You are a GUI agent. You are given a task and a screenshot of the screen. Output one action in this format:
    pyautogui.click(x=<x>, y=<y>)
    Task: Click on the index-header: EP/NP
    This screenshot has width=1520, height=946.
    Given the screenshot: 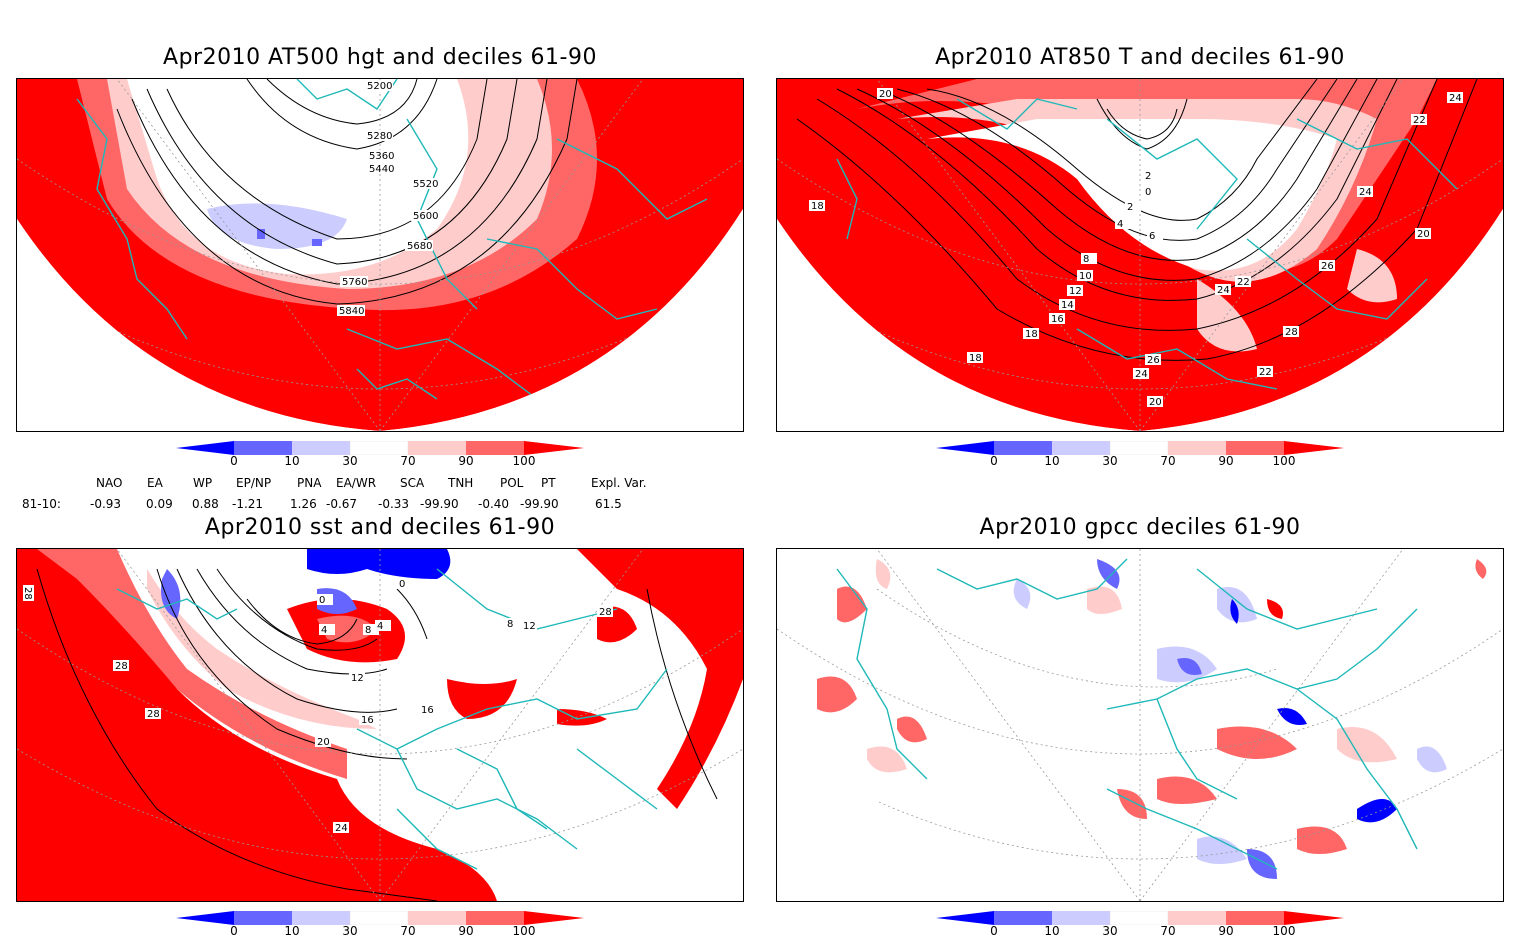 What is the action you would take?
    pyautogui.click(x=254, y=483)
    